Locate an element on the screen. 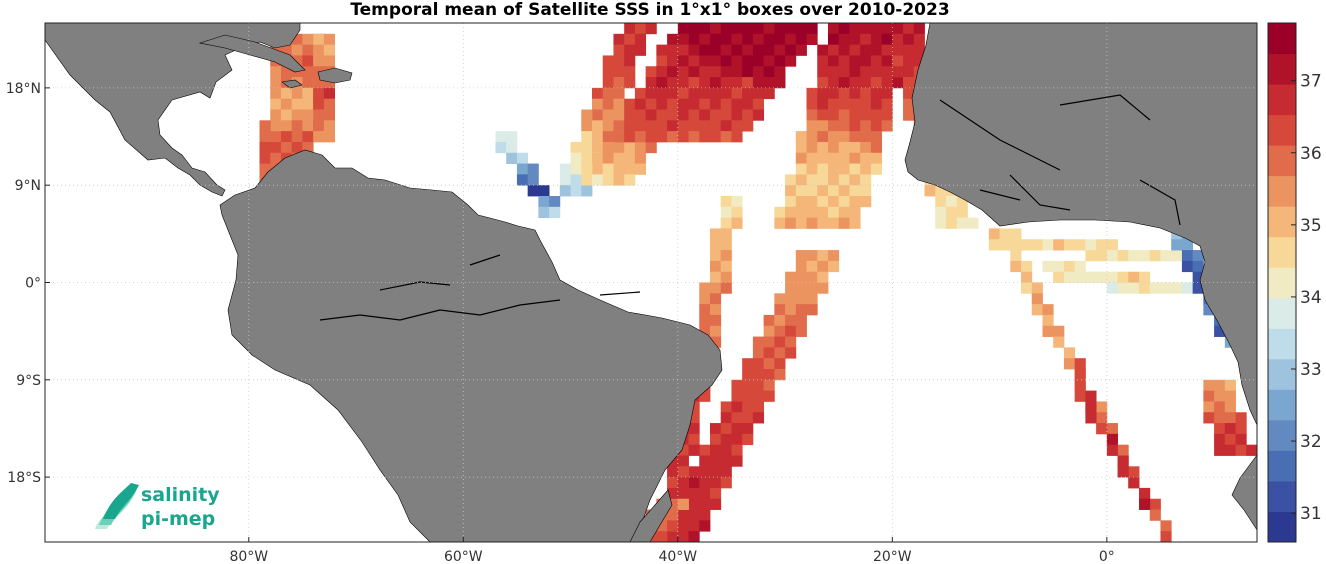  colorbar: 31 32 33 34 35 36 37 is located at coordinates (1294, 282).